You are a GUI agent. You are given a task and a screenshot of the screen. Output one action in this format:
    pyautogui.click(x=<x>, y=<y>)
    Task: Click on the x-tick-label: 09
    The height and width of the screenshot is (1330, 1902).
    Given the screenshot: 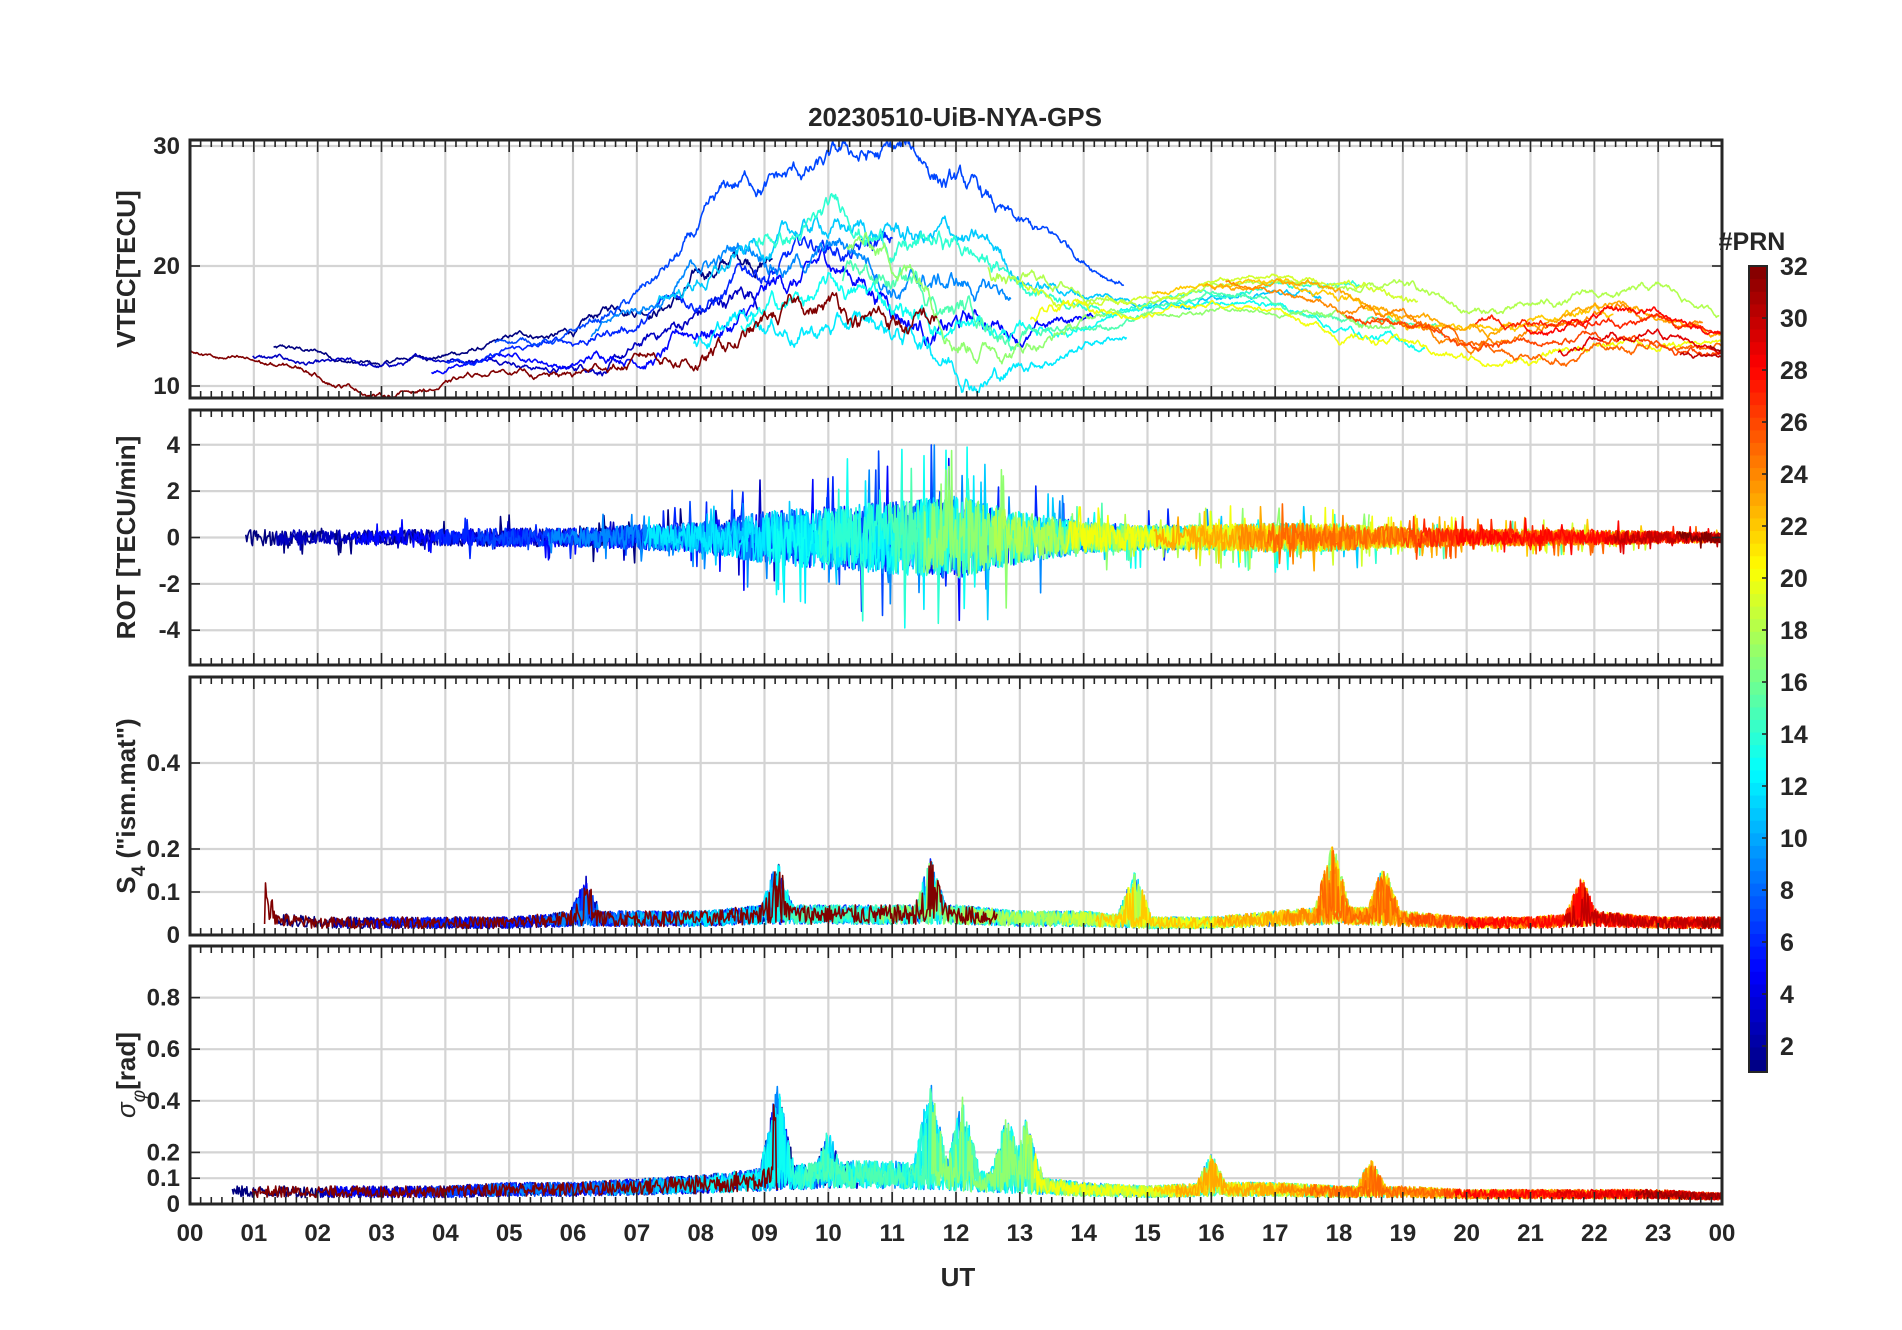 What is the action you would take?
    pyautogui.click(x=764, y=1233)
    